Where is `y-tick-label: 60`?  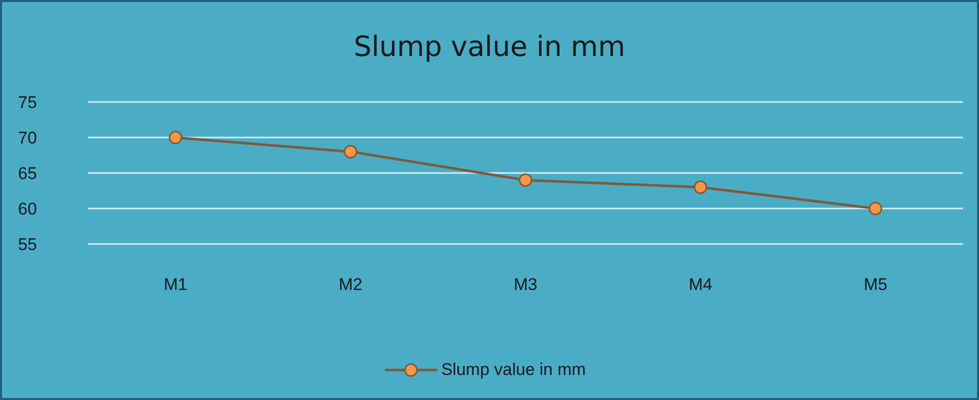 y-tick-label: 60 is located at coordinates (27, 209).